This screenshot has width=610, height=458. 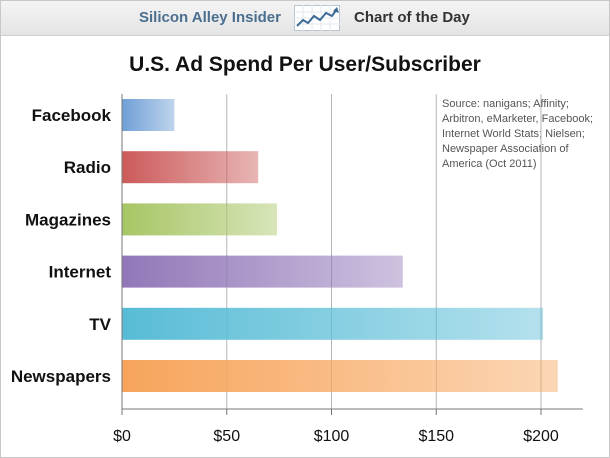 I want to click on bar-magazines, so click(x=200, y=219).